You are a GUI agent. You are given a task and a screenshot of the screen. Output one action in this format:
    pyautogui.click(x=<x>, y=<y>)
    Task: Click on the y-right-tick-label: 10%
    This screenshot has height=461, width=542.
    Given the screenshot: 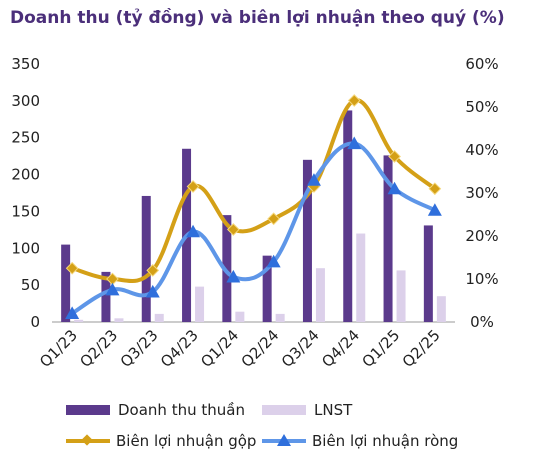 What is the action you would take?
    pyautogui.click(x=481, y=279)
    